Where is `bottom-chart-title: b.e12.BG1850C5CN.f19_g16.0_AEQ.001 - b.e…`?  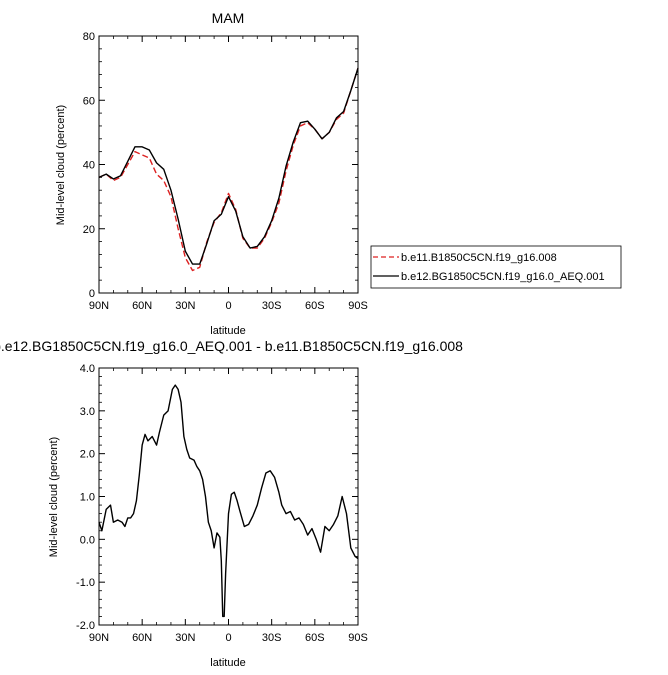
bottom-chart-title: b.e12.BG1850C5CN.f19_g16.0_AEQ.001 - b.e… is located at coordinates (231, 346).